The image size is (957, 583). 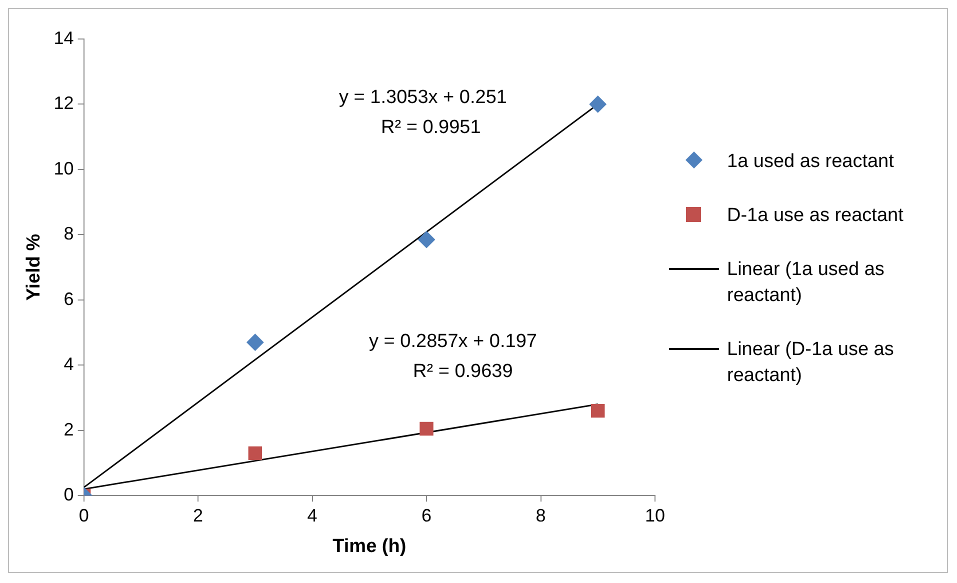 I want to click on x-axis-title: Time (h), so click(x=369, y=546).